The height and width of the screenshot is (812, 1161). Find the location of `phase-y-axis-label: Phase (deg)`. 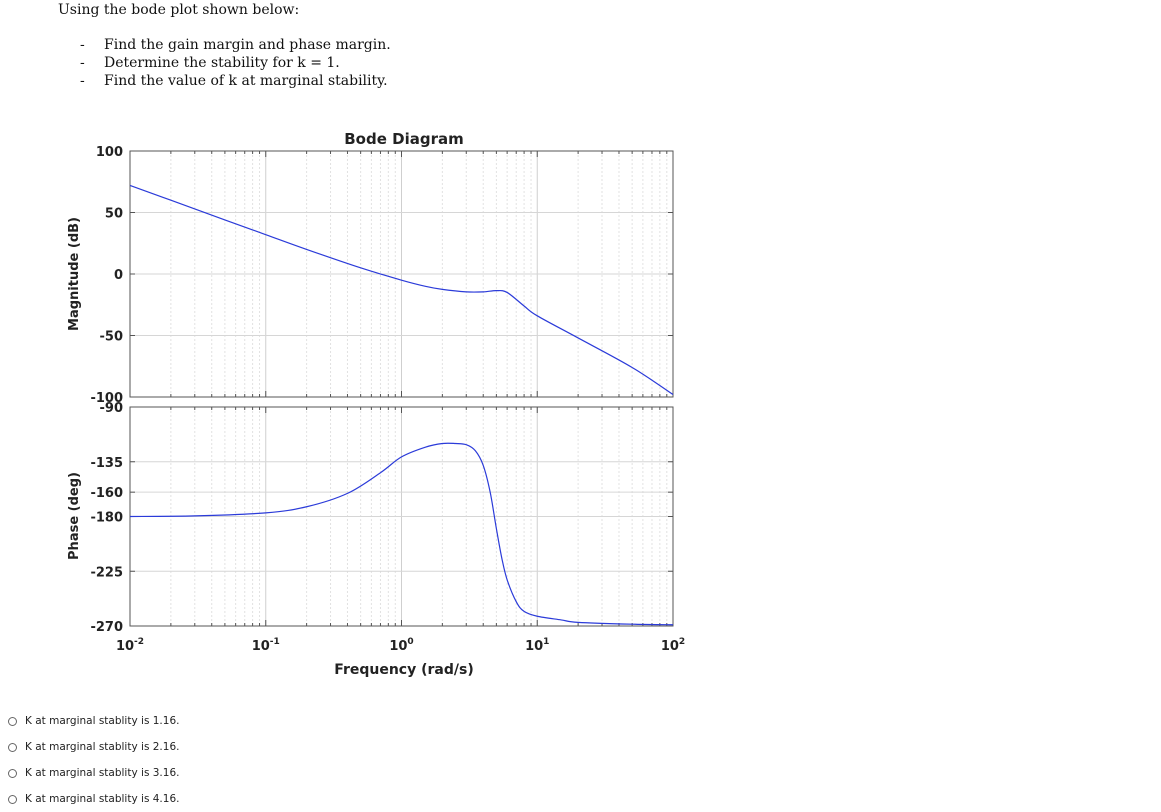

phase-y-axis-label: Phase (deg) is located at coordinates (74, 516).